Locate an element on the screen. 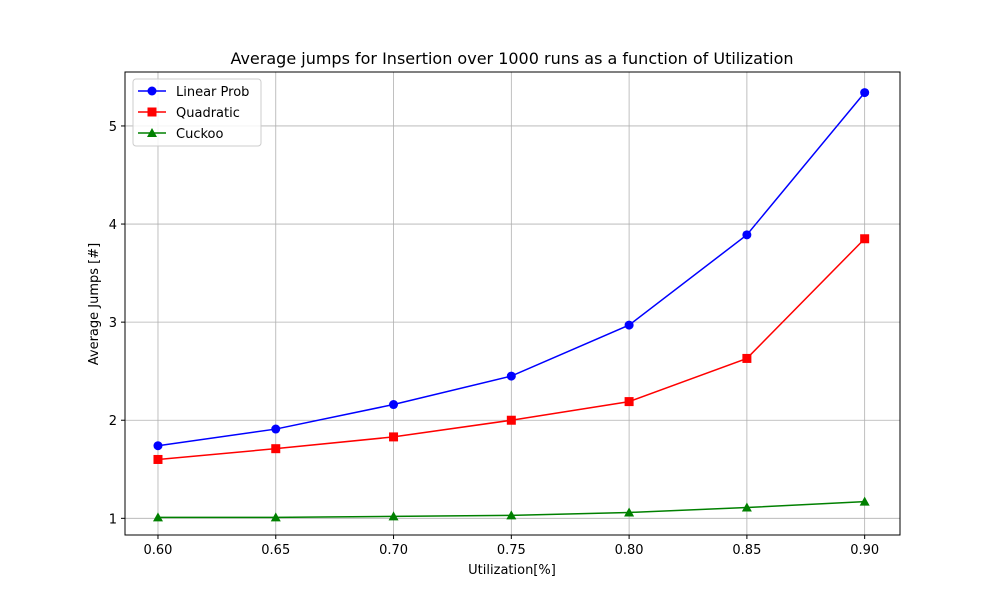 The height and width of the screenshot is (600, 1000). x-tick-label: 0.70 is located at coordinates (393, 550).